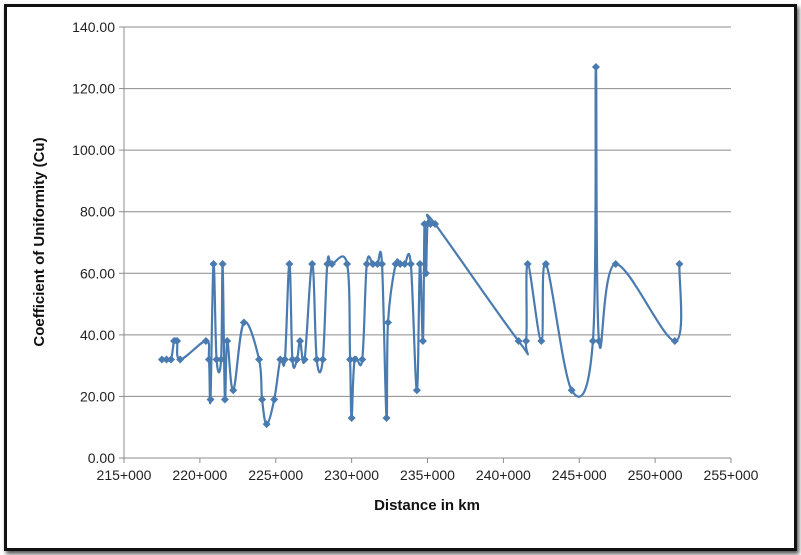 This screenshot has height=555, width=801. Describe the element at coordinates (97, 273) in the screenshot. I see `y-tick-label: 60.00` at that location.